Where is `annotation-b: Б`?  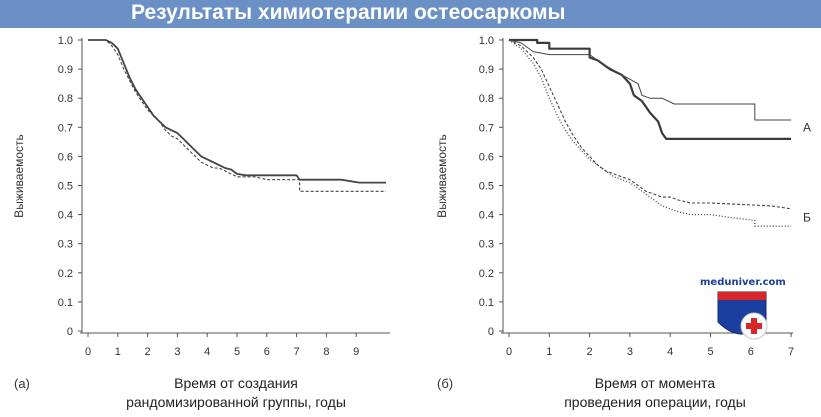
annotation-b: Б is located at coordinates (807, 218).